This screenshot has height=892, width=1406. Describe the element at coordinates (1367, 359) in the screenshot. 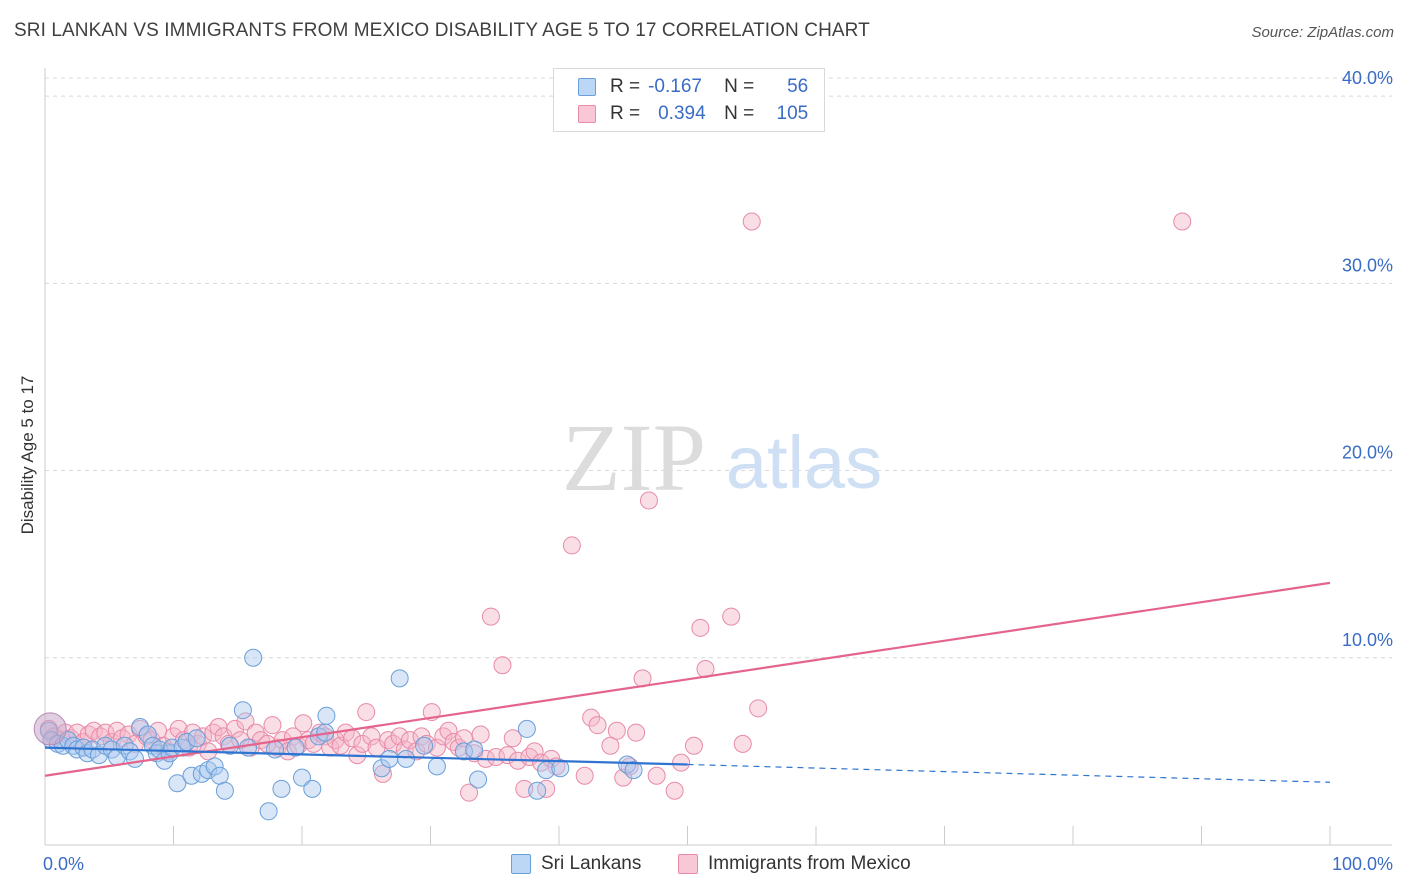

I see `y-tick-labels: 10.0% 20.0% 30.0% 40.0%` at that location.